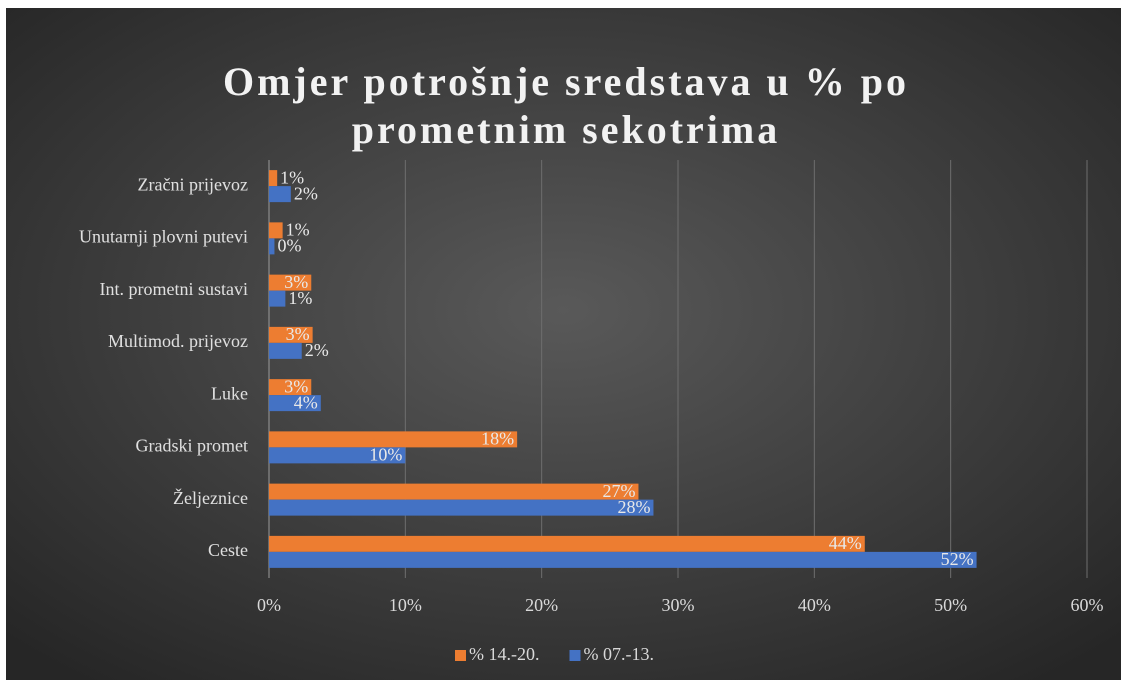 This screenshot has height=691, width=1127. What do you see at coordinates (957, 559) in the screenshot?
I see `data-label: 52%` at bounding box center [957, 559].